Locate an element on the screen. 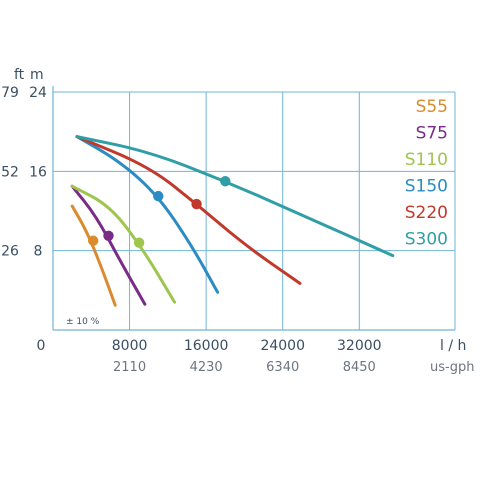 The image size is (480, 480). y-unit-ft: ft is located at coordinates (19, 75).